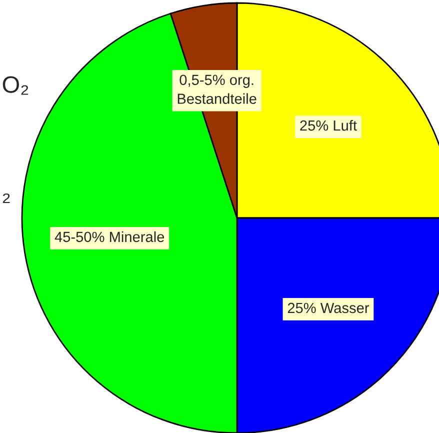  Describe the element at coordinates (15, 85) in the screenshot. I see `text: O₂` at that location.